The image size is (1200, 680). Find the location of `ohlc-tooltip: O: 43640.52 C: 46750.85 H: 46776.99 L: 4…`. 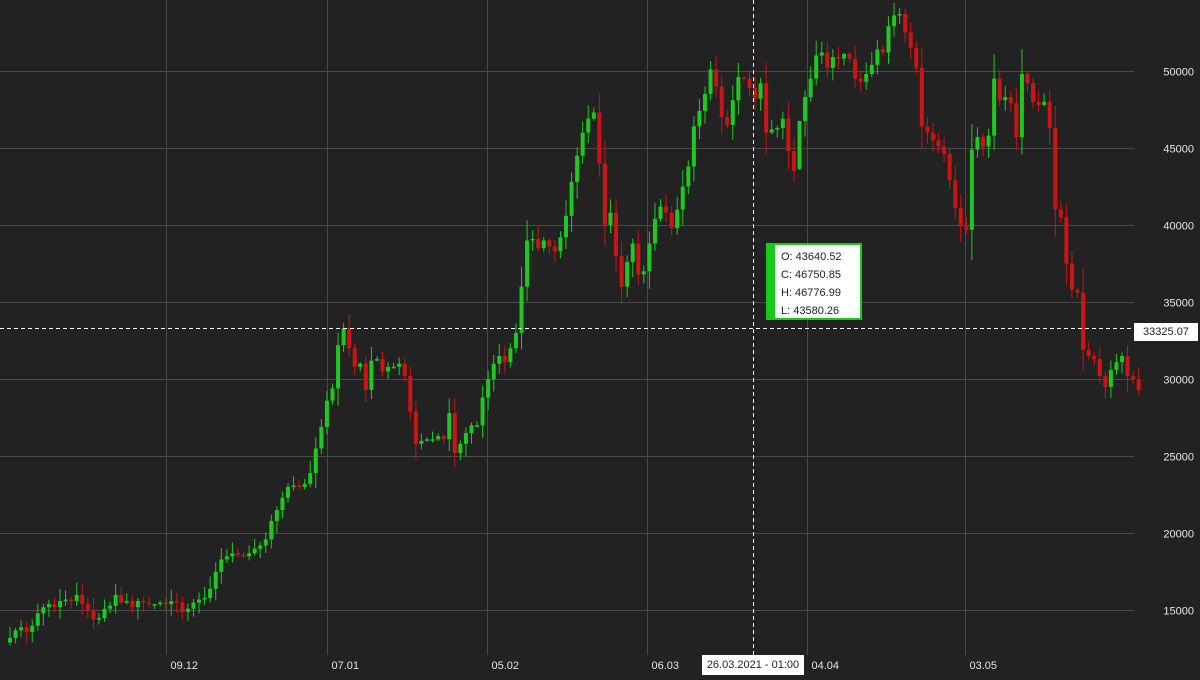

ohlc-tooltip: O: 43640.52 C: 46750.85 H: 46776.99 L: 4… is located at coordinates (814, 281).